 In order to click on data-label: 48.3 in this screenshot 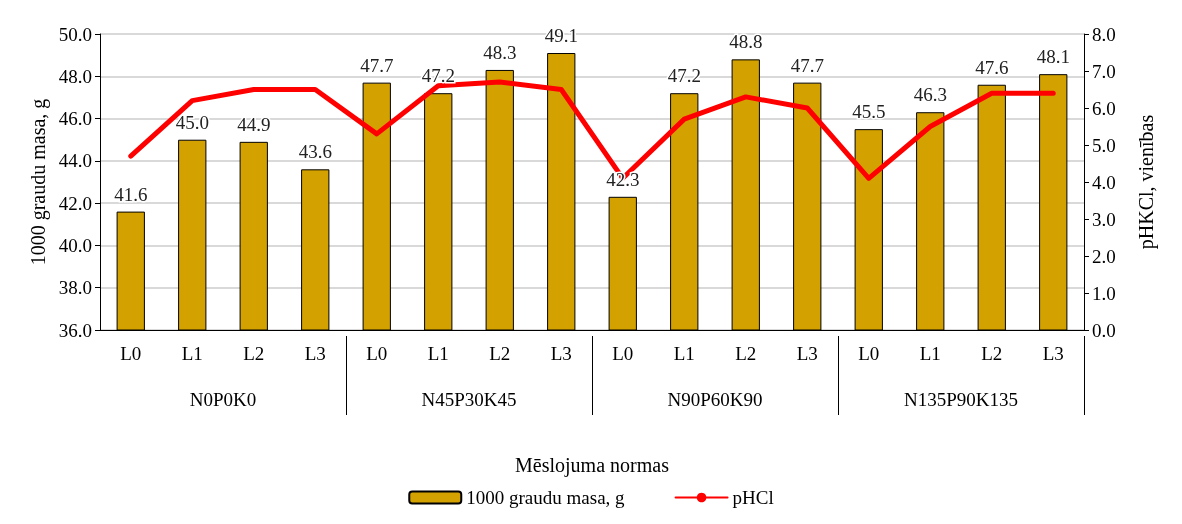, I will do `click(500, 52)`.